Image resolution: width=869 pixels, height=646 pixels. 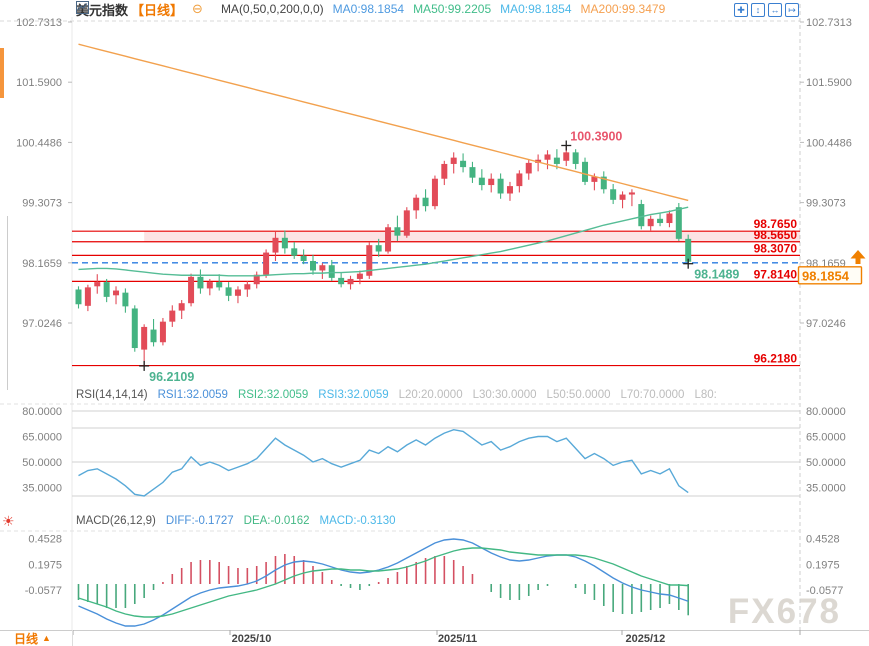 I want to click on macd-axis-tick-right: 0.1975, so click(x=823, y=565).